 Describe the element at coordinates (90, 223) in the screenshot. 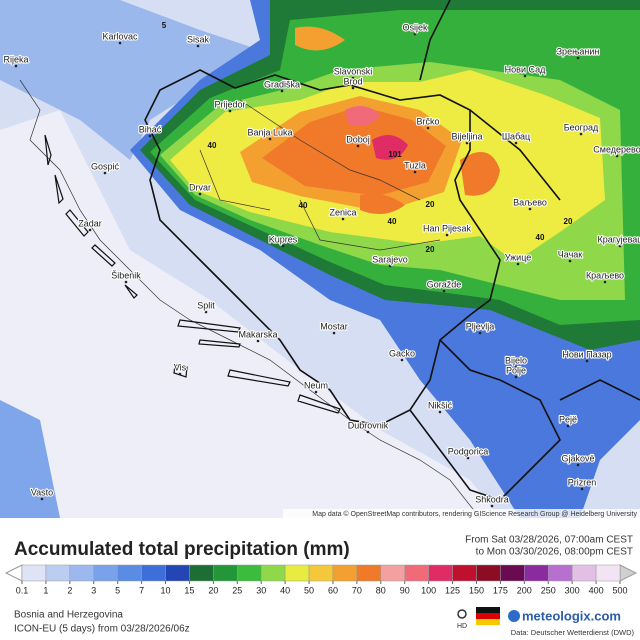

I see `city-label: Zadar` at that location.